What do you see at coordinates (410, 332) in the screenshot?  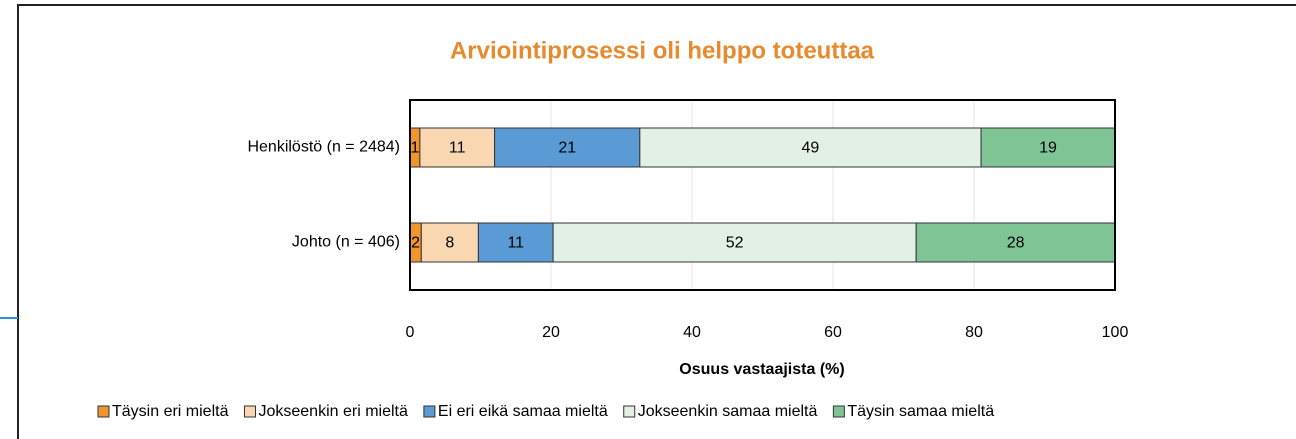 I see `x-tick-label: 0` at bounding box center [410, 332].